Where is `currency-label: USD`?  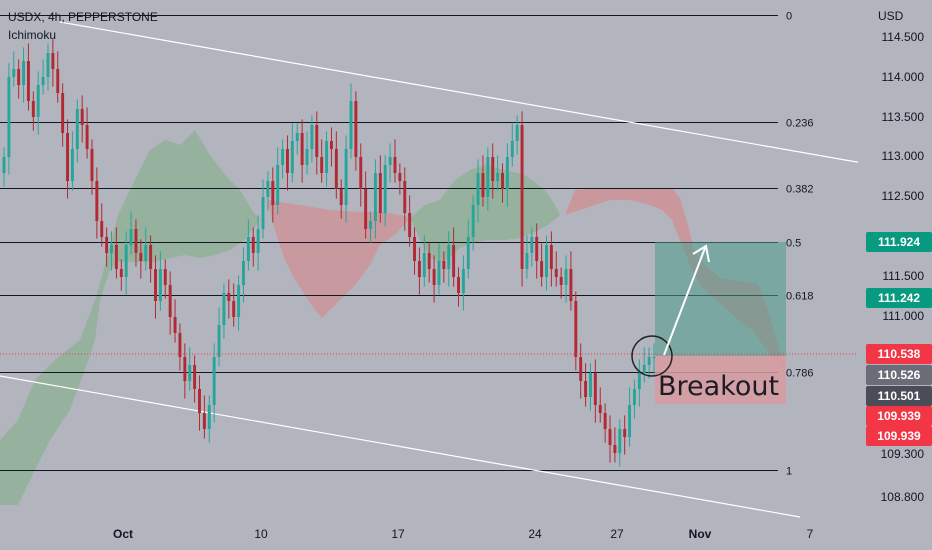
currency-label: USD is located at coordinates (891, 16).